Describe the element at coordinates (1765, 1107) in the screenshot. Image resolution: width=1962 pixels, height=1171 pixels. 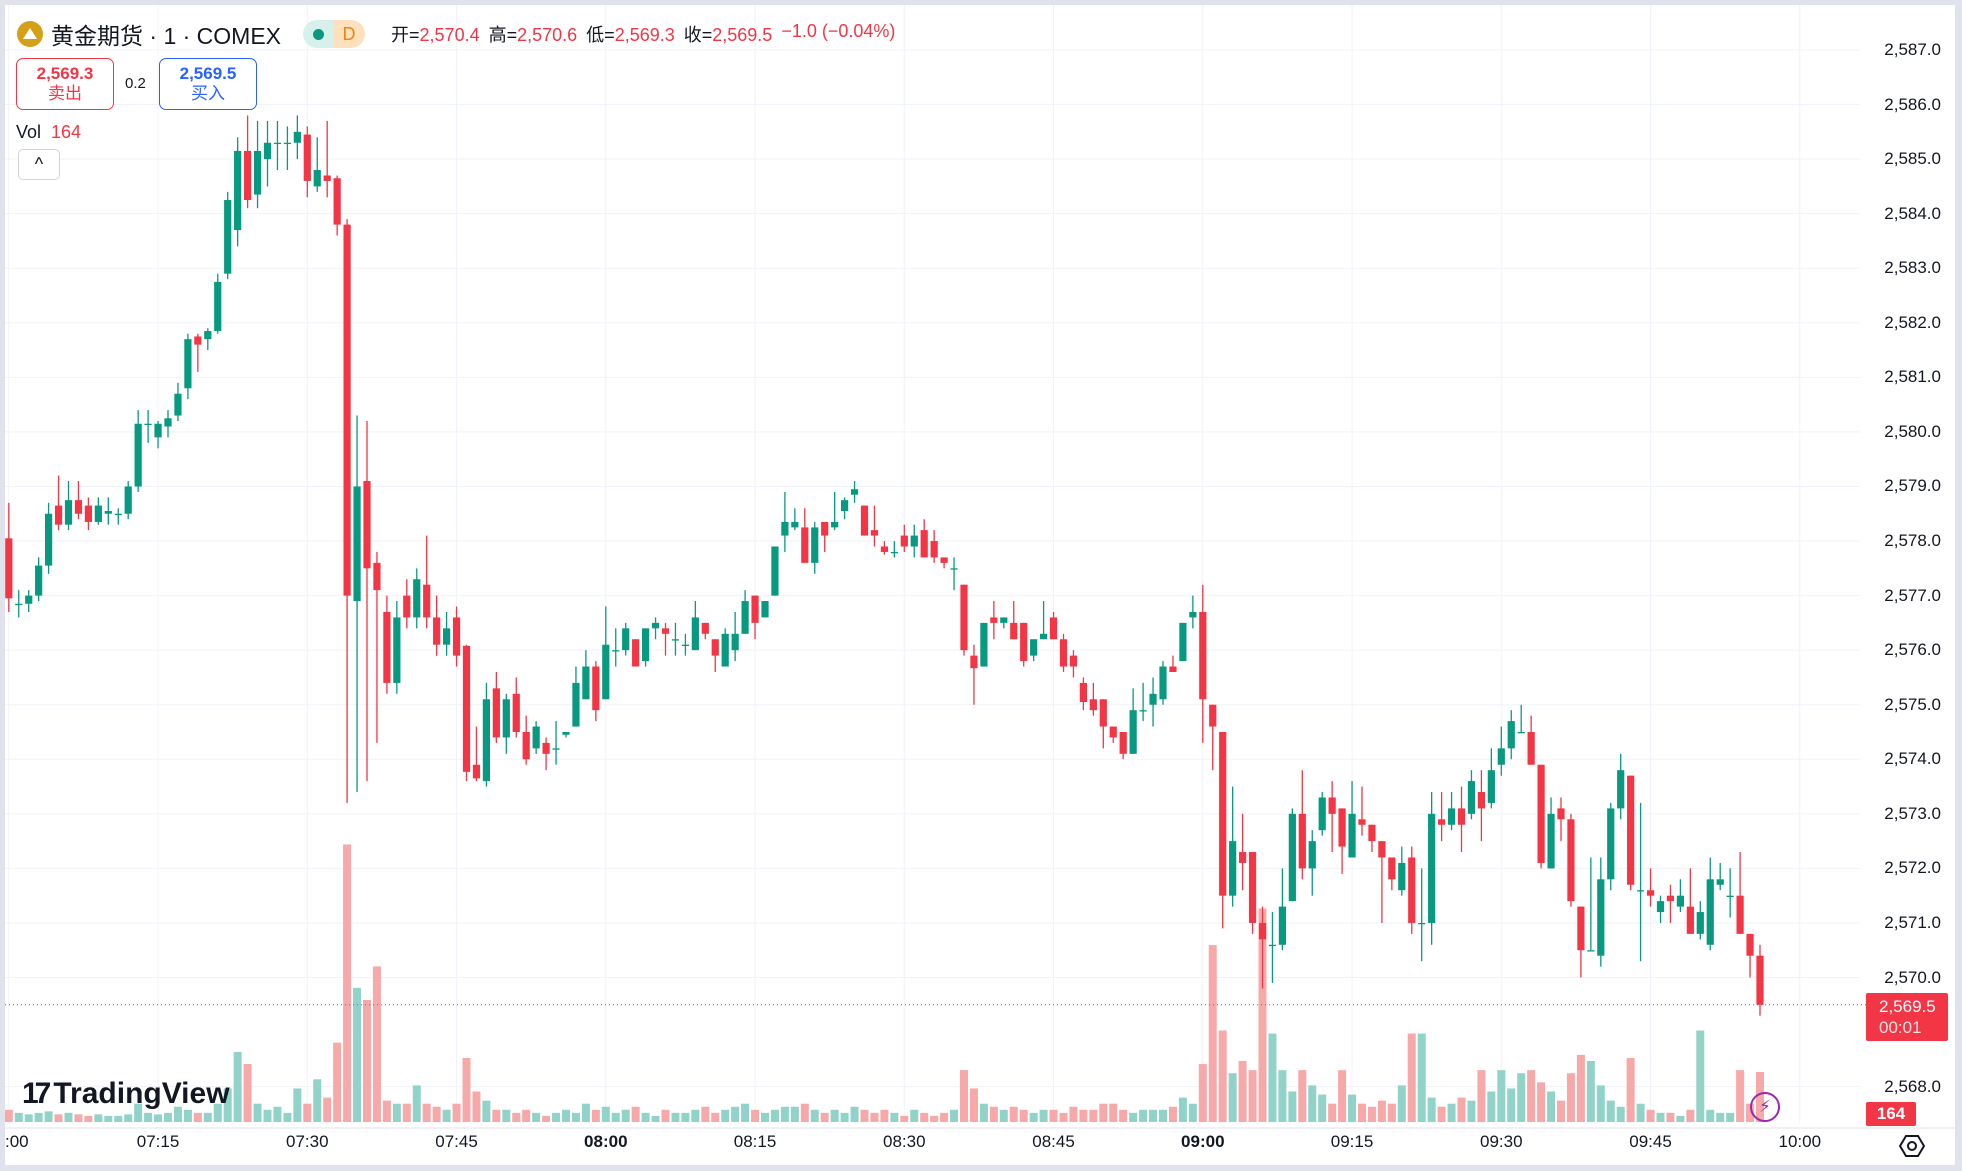
I see `lightning-icon: ⚡` at that location.